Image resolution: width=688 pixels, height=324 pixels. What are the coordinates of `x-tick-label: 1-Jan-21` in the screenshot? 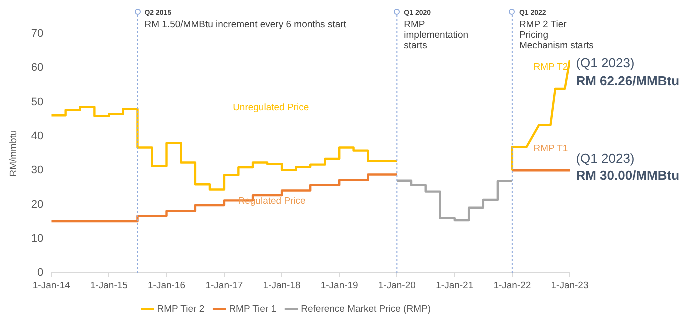 It's located at (455, 286).